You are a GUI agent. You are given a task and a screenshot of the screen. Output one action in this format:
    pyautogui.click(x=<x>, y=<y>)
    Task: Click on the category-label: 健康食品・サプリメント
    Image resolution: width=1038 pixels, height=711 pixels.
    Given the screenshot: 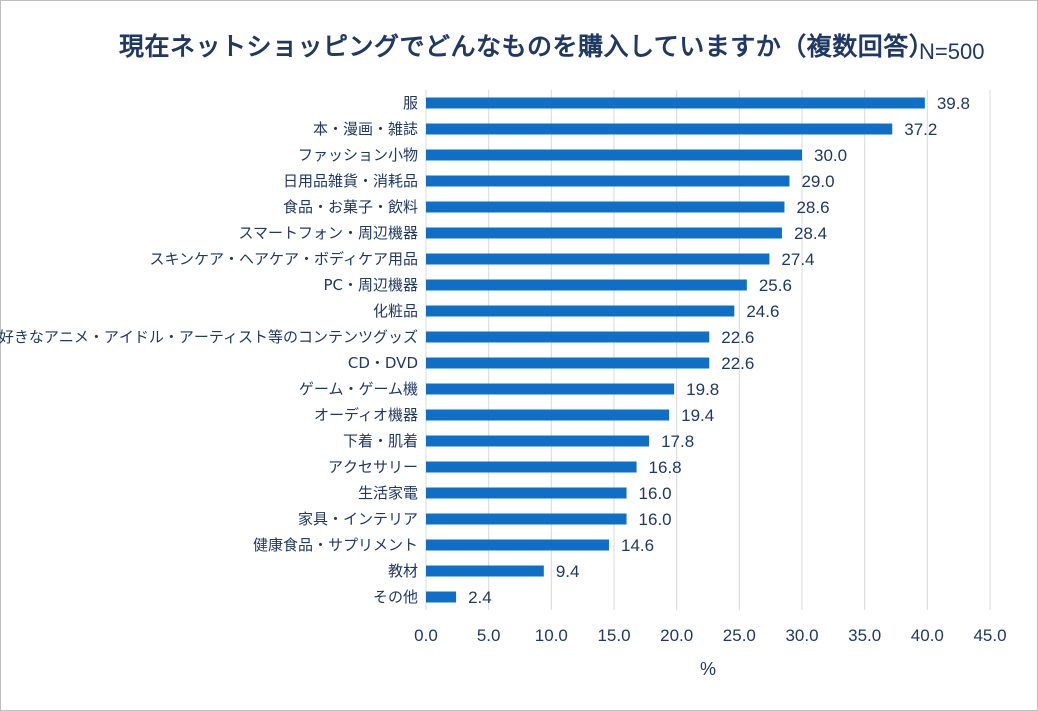 What is the action you would take?
    pyautogui.click(x=335, y=545)
    